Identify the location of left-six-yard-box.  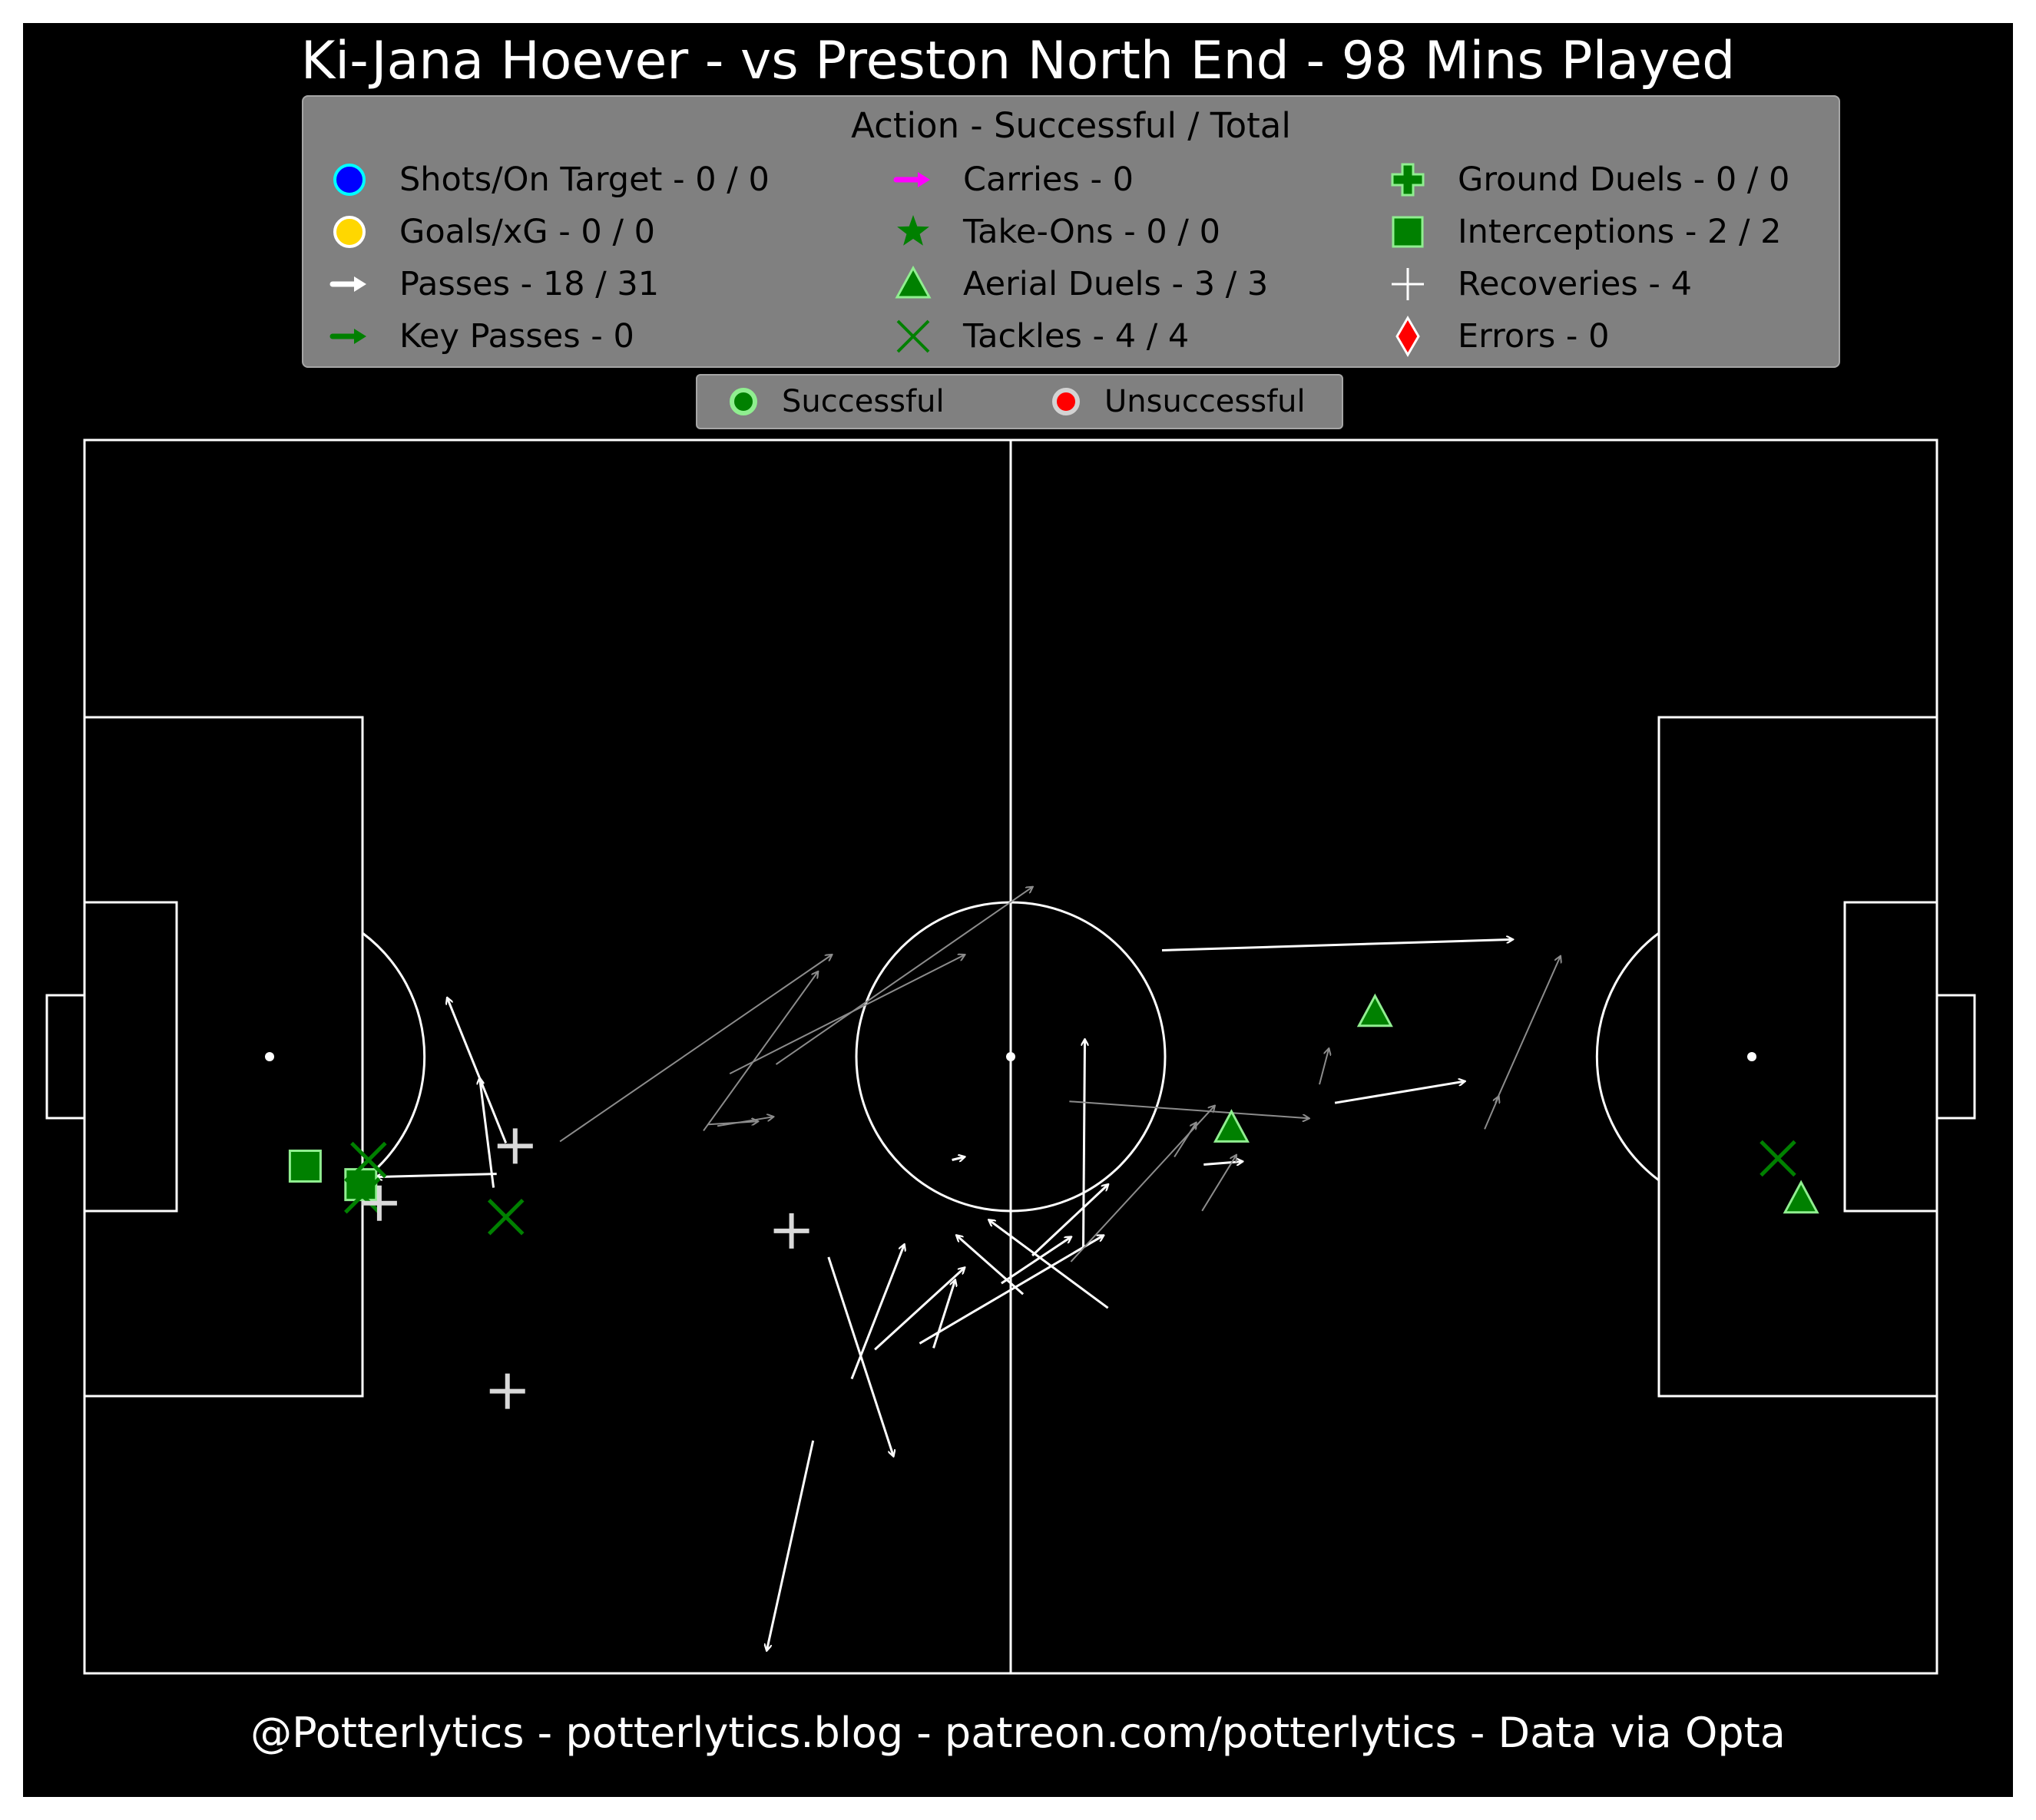
(130, 1057).